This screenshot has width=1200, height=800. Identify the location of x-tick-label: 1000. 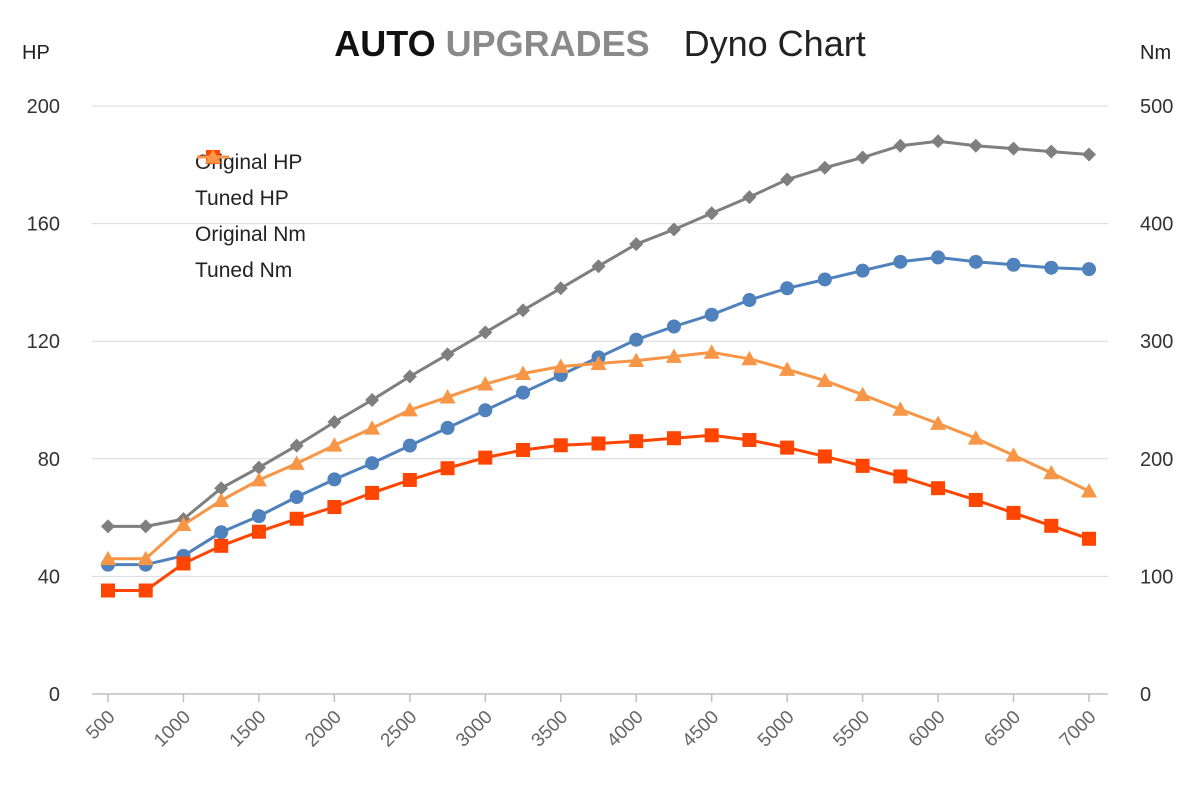
(172, 729).